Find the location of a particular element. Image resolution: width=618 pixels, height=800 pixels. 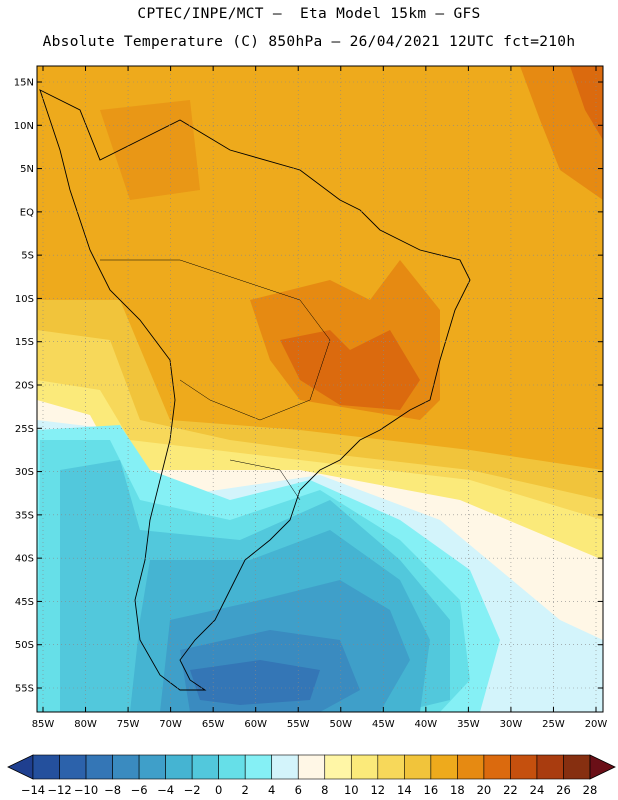

lat-label: 50S is located at coordinates (24, 645).